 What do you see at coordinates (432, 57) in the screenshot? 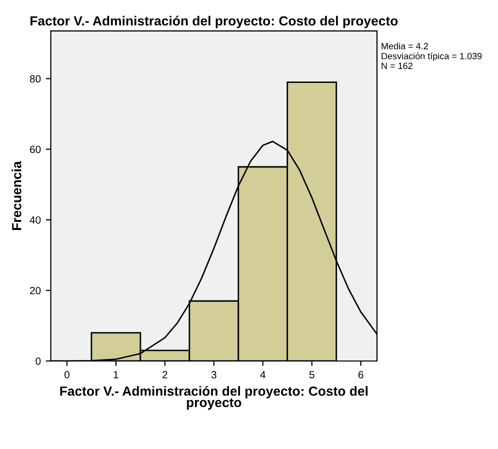
I see `text: Desviación típica = 1.039` at bounding box center [432, 57].